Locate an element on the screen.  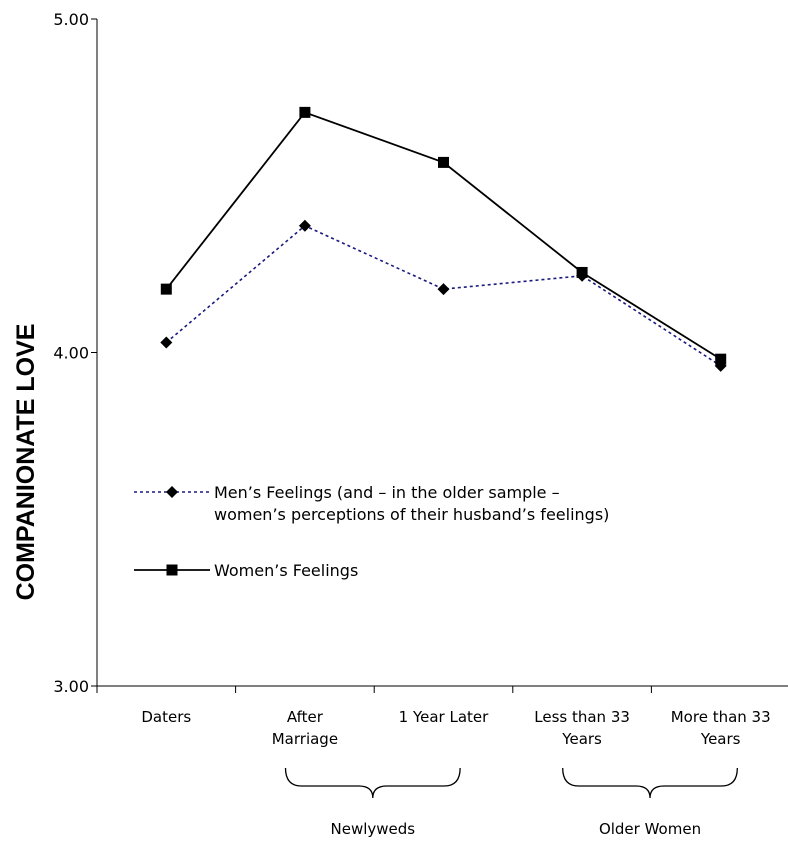
category-groups: Newlyweds Older Women is located at coordinates (511, 802).